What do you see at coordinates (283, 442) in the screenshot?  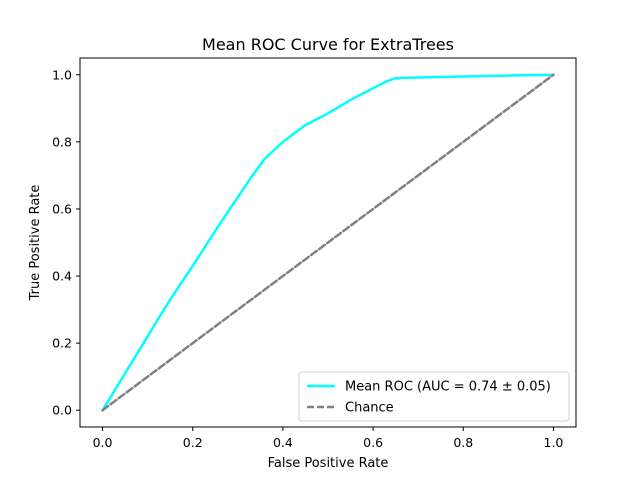 I see `x-tick-label: 0.4` at bounding box center [283, 442].